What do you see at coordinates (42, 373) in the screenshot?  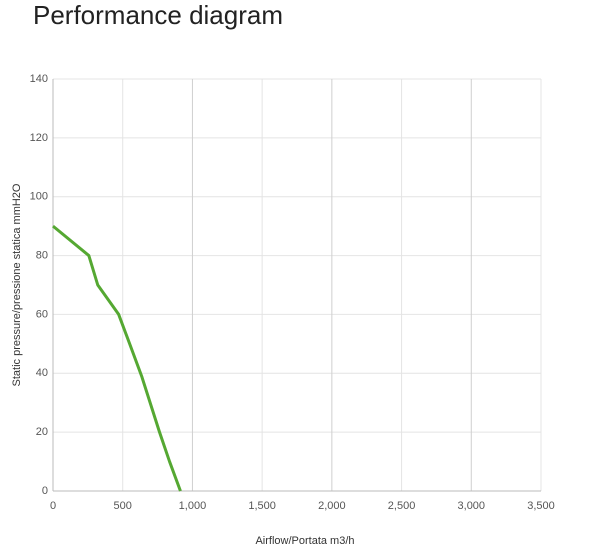 I see `y-tick-label: 40` at bounding box center [42, 373].